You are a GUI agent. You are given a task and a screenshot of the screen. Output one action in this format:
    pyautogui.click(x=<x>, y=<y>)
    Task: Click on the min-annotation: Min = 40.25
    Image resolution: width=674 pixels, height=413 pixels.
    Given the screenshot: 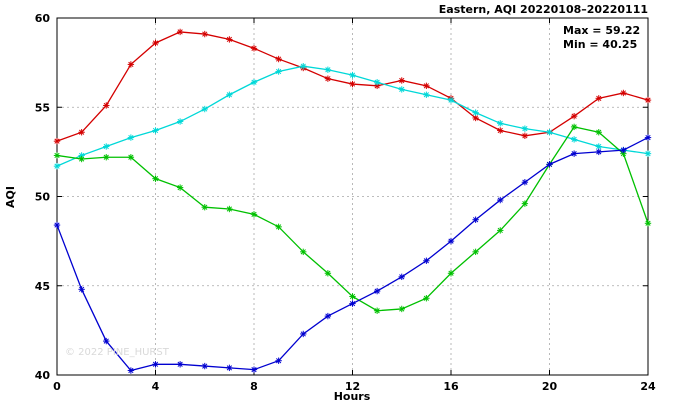 What is the action you would take?
    pyautogui.click(x=600, y=44)
    